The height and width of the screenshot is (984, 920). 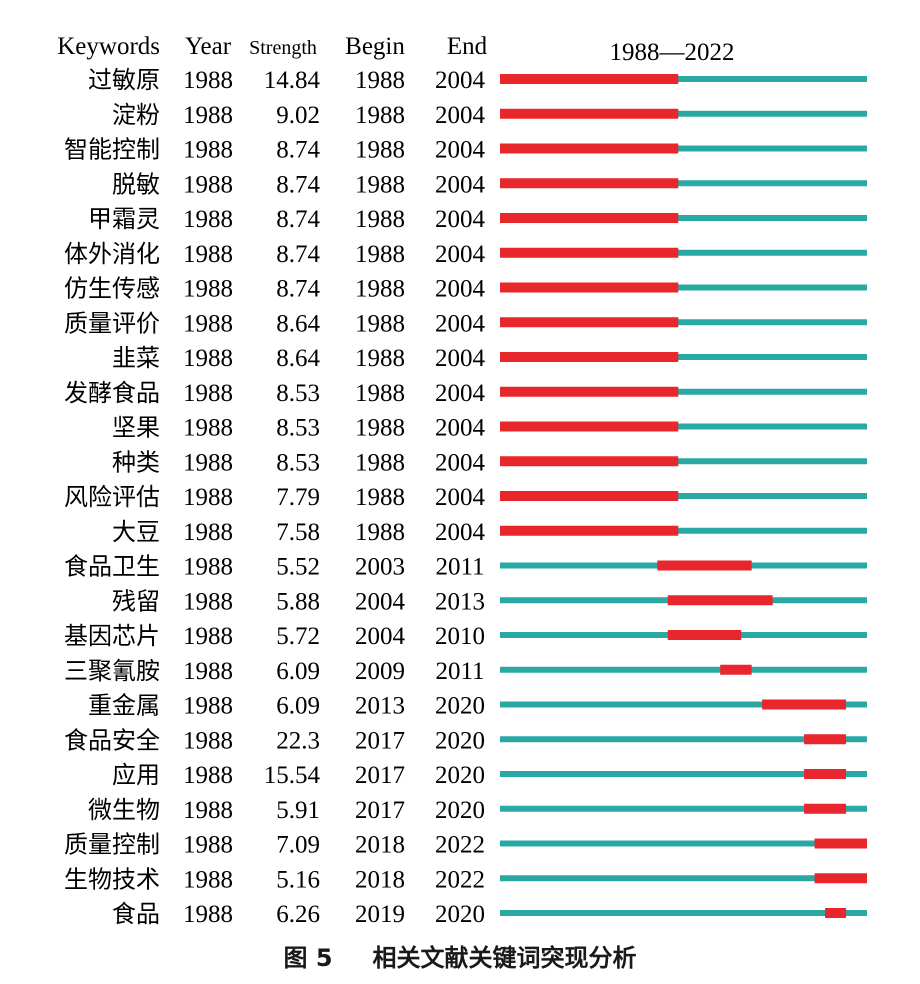 I want to click on keyword-label: 食品安全, so click(x=112, y=740).